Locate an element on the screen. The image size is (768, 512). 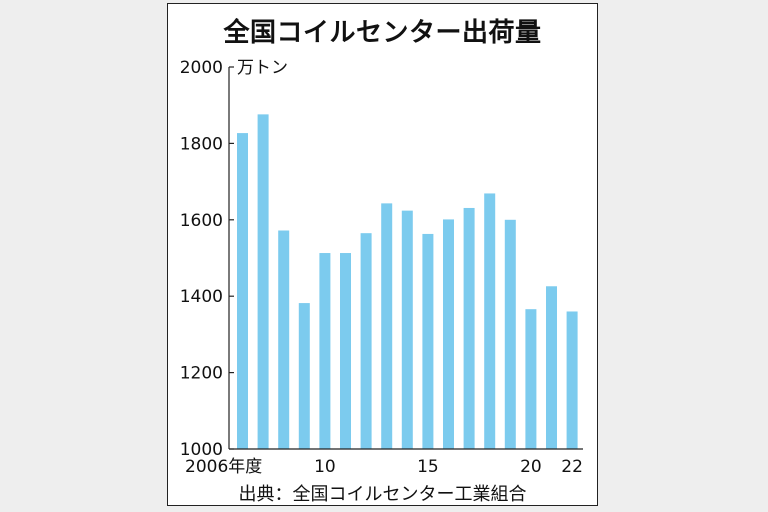
bar-2010 is located at coordinates (325, 351).